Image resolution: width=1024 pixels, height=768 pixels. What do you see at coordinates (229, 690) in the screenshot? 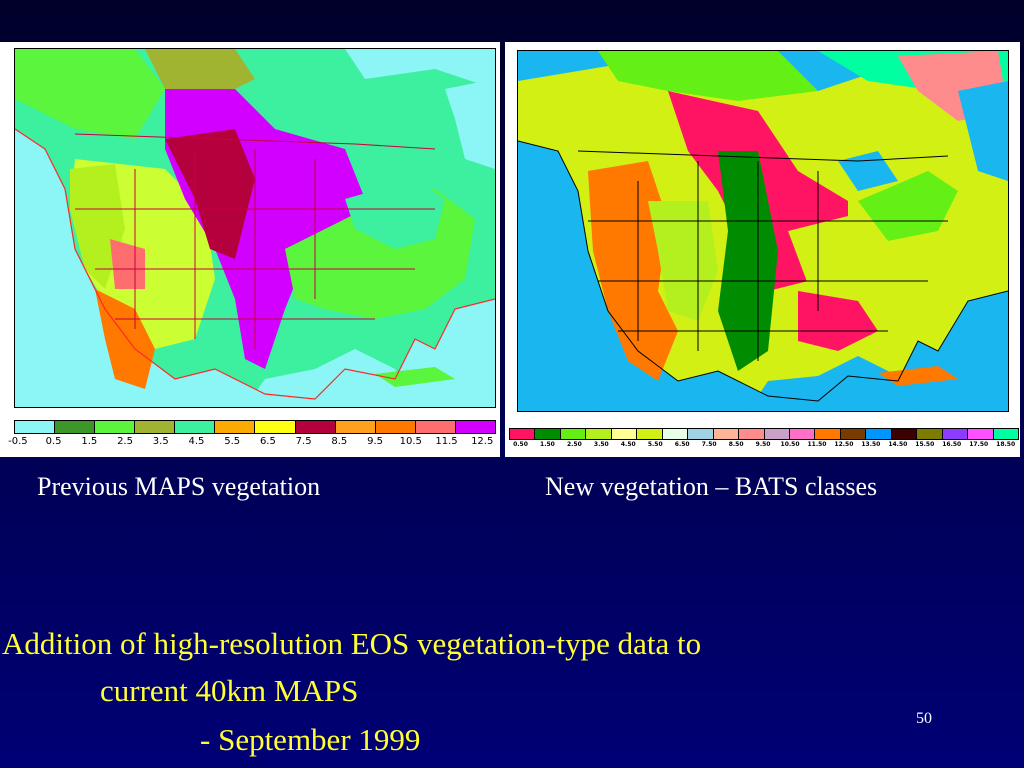
I see `summary-line-2: current 40km MAPS` at bounding box center [229, 690].